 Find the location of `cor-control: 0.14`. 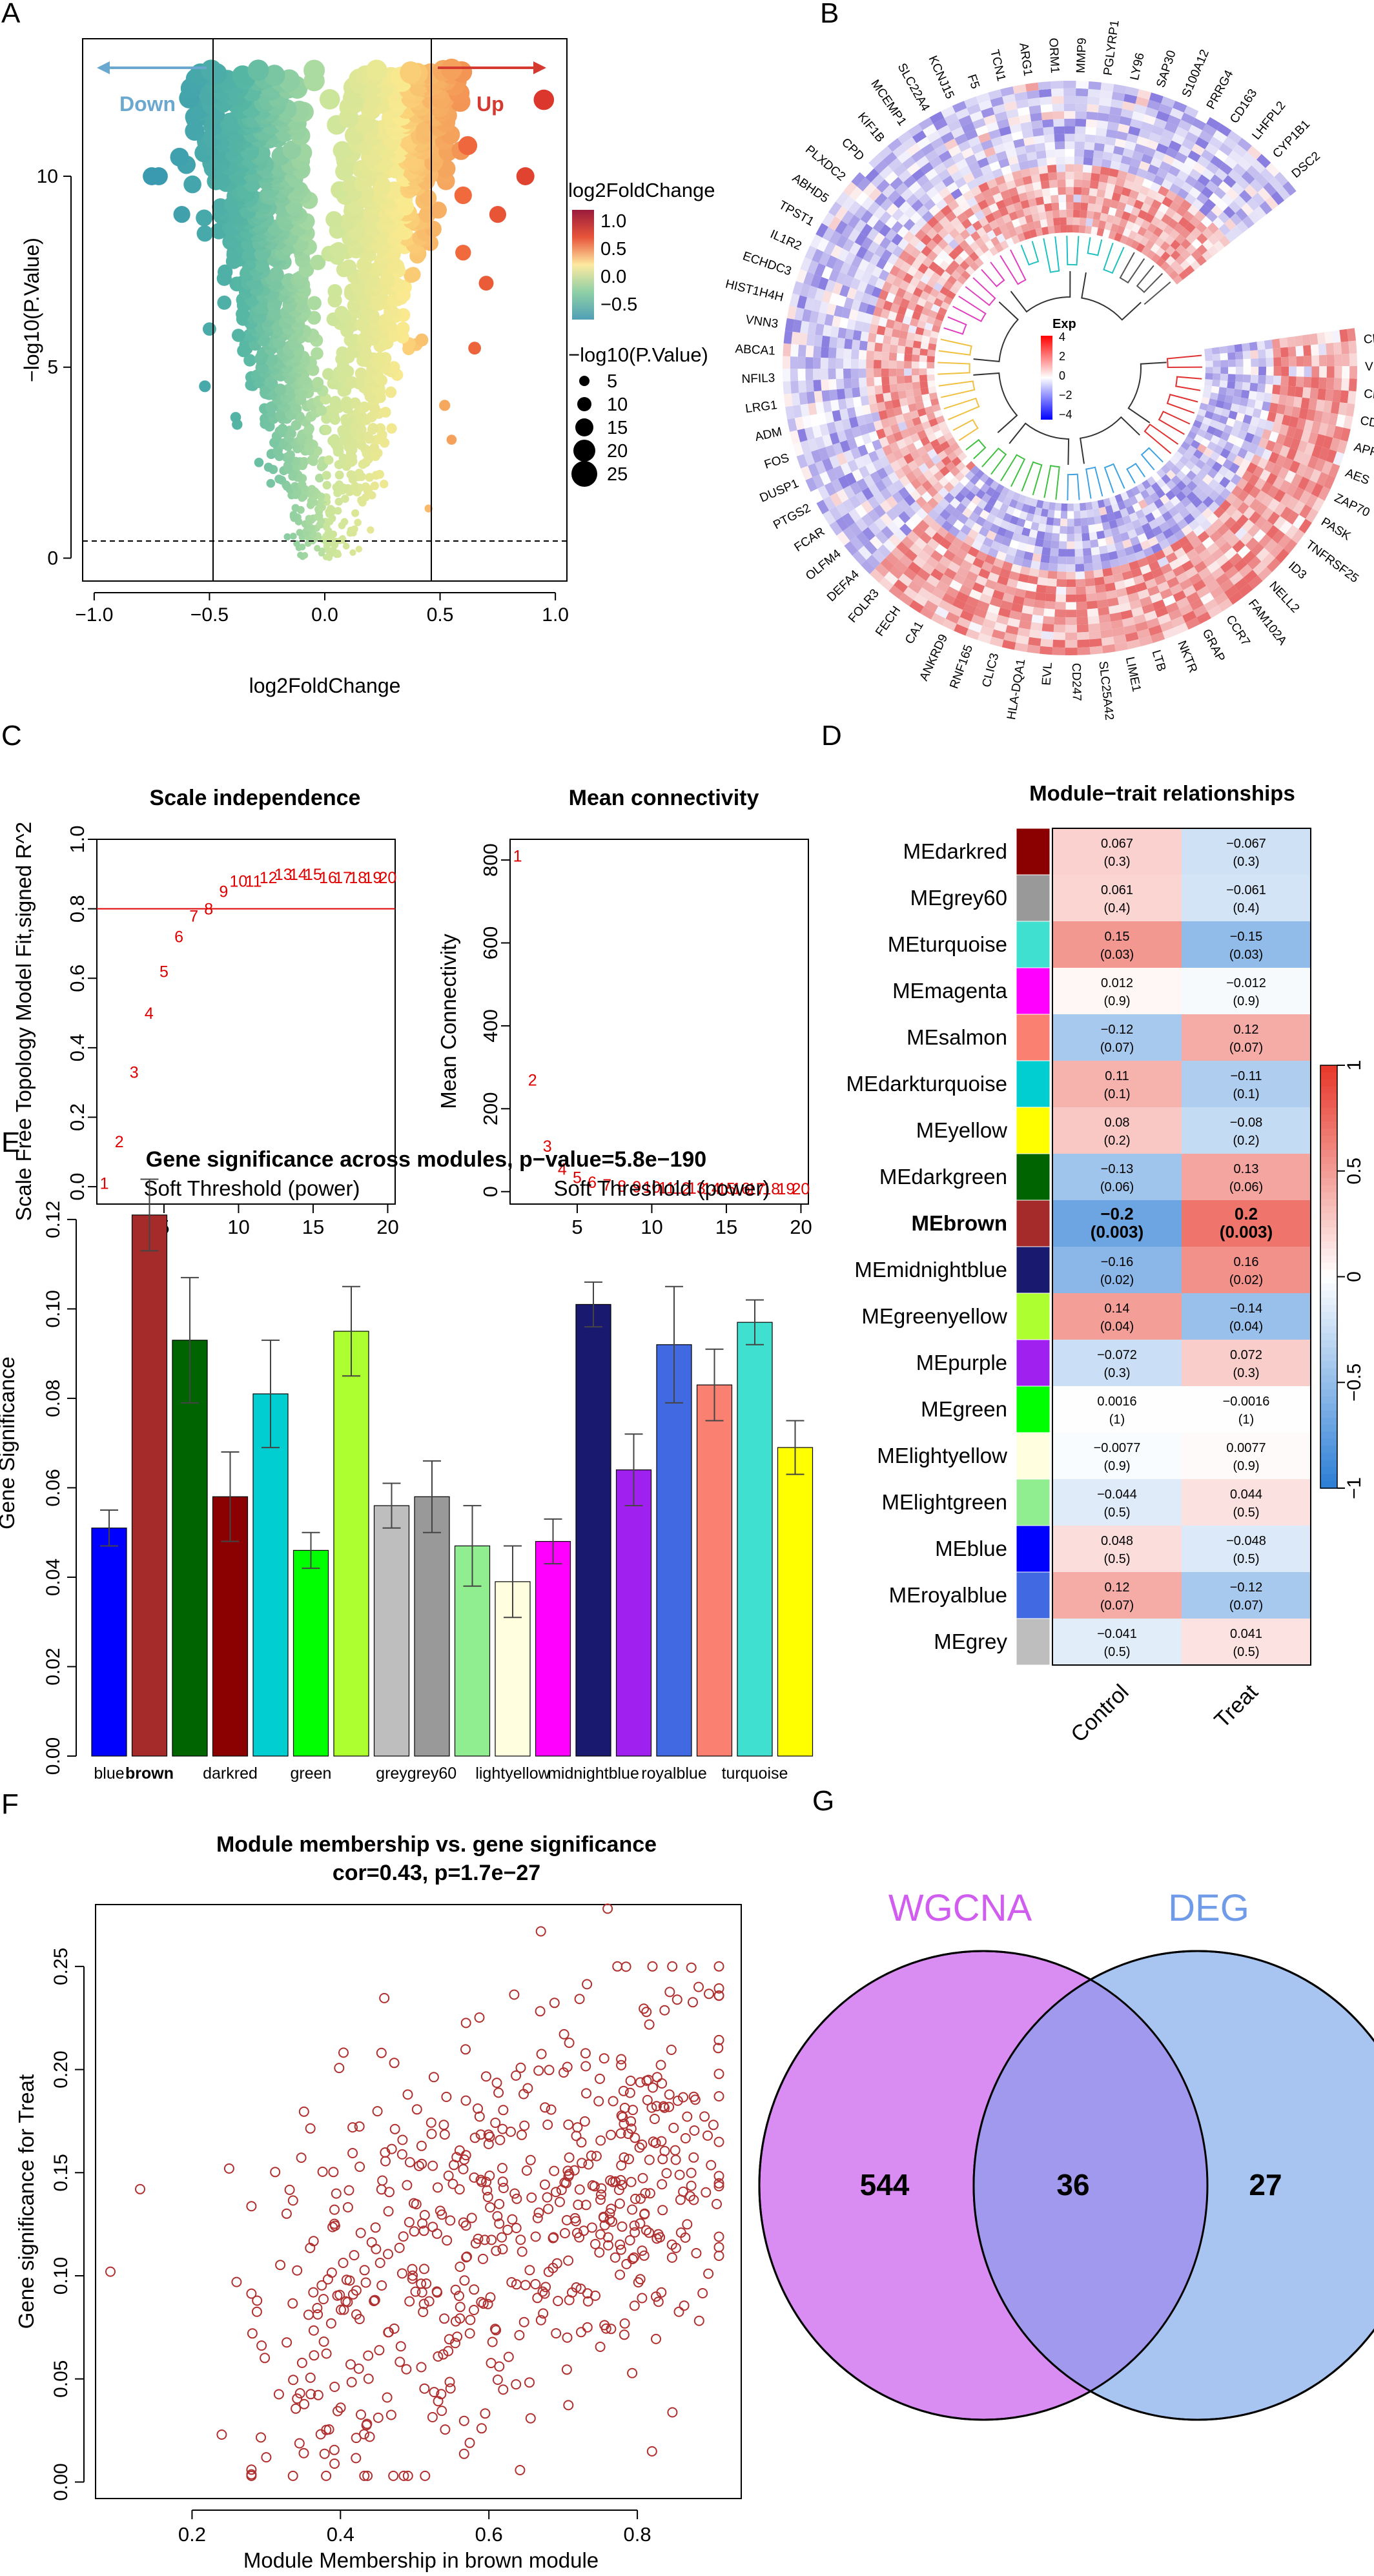

cor-control: 0.14 is located at coordinates (1117, 1309).